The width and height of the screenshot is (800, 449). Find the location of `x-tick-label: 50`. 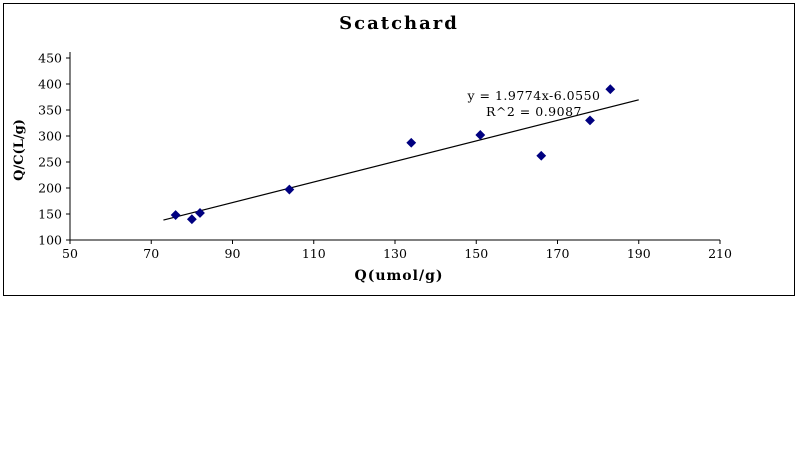

x-tick-label: 50 is located at coordinates (70, 253).